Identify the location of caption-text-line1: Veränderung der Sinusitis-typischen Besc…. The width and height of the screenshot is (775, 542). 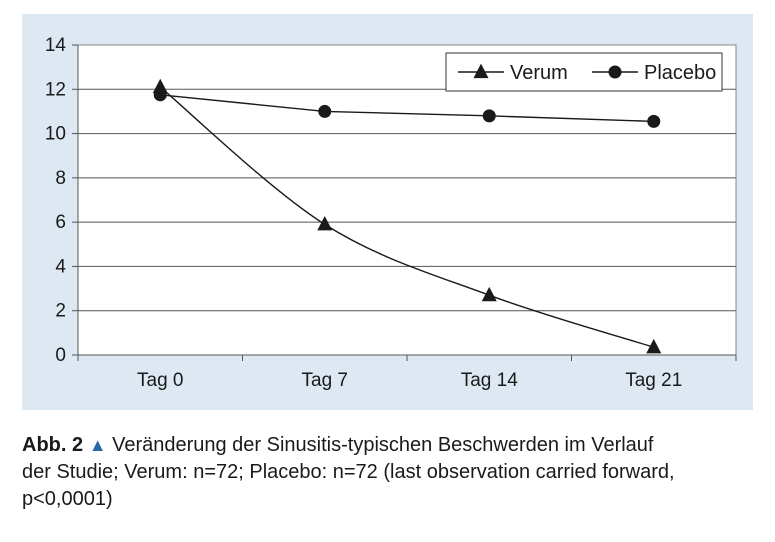
(383, 445).